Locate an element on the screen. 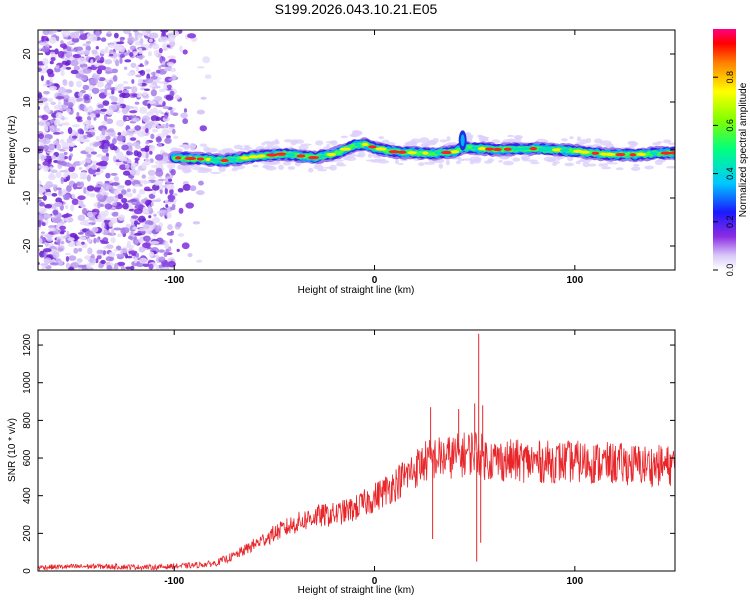 The image size is (750, 605). spectrogram-x-label: Height of straight line (km) is located at coordinates (356, 290).